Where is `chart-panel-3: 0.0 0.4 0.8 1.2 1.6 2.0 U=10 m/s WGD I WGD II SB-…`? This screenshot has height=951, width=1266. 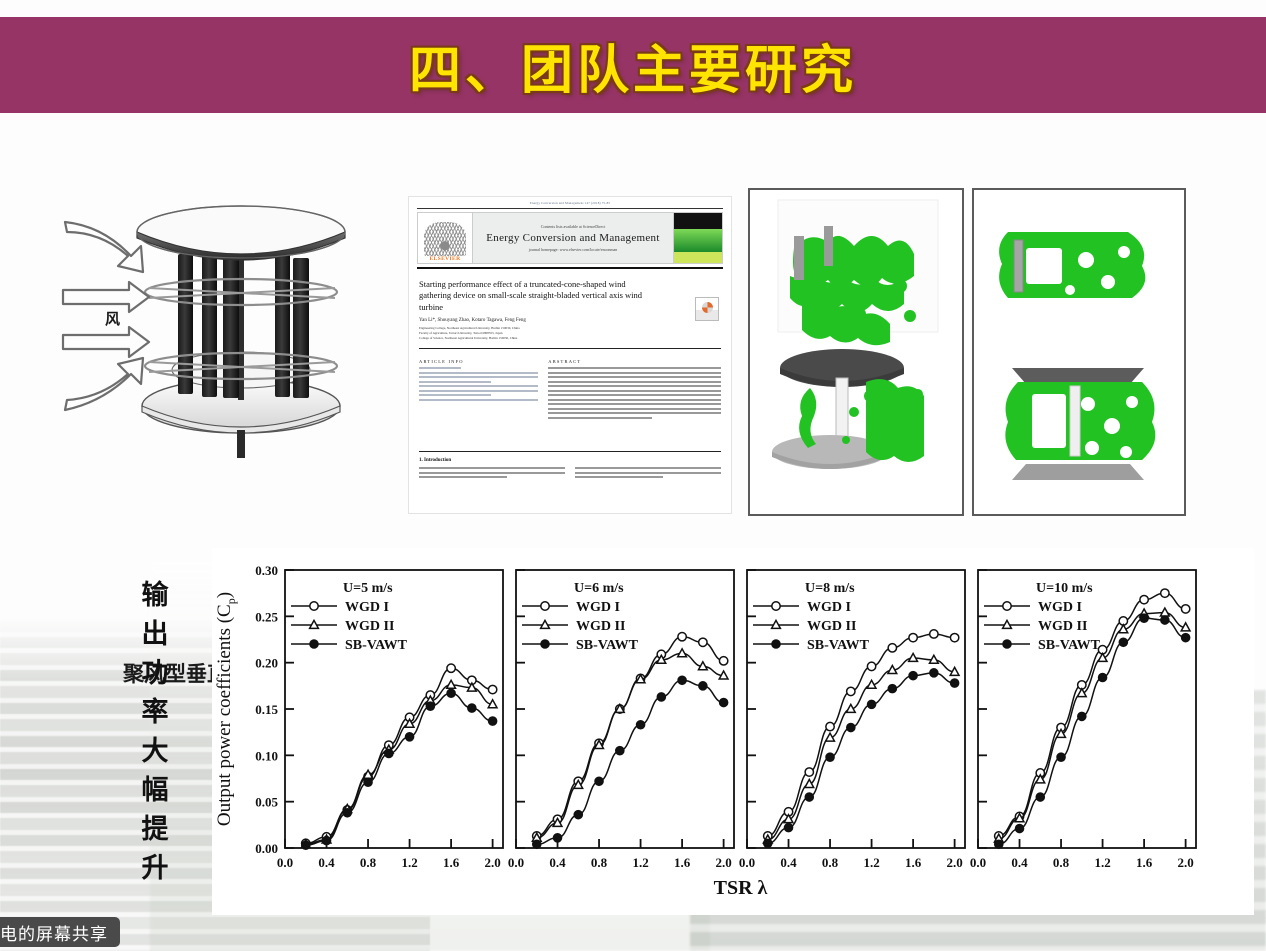 chart-panel-3: 0.0 0.4 0.8 1.2 1.6 2.0 U=10 m/s WGD I WGD II SB-… is located at coordinates (1083, 719).